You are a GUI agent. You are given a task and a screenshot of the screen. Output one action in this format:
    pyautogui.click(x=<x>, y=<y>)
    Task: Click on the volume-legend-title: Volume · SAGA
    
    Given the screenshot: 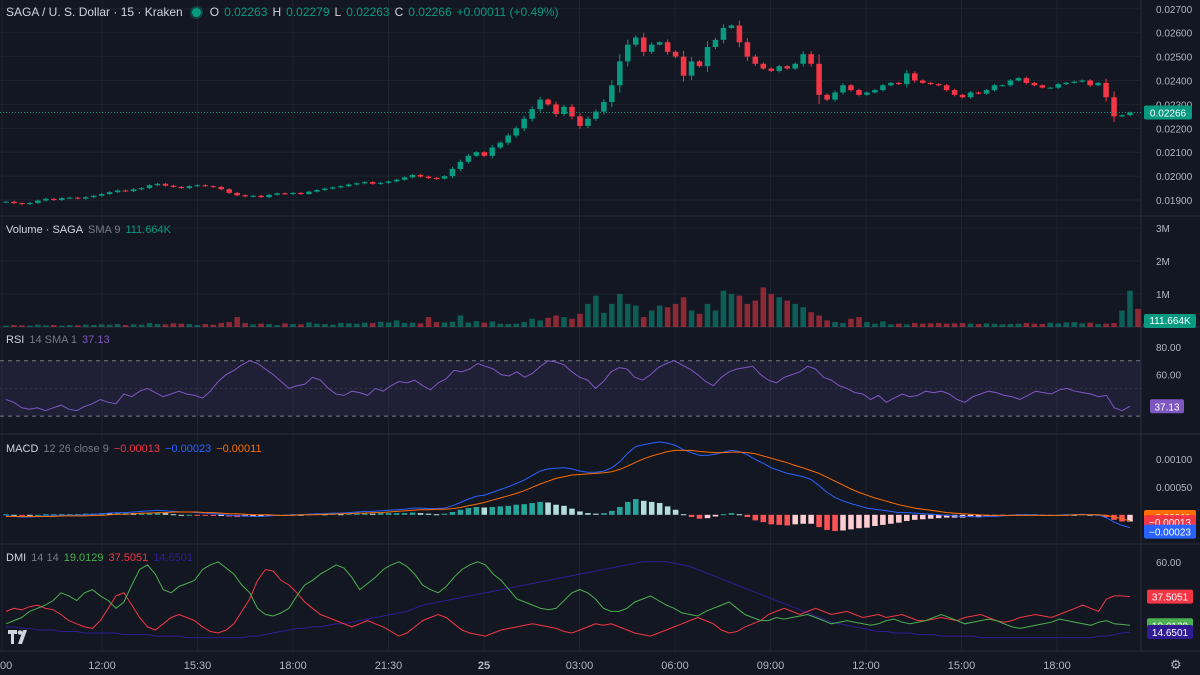 What is the action you would take?
    pyautogui.click(x=45, y=230)
    